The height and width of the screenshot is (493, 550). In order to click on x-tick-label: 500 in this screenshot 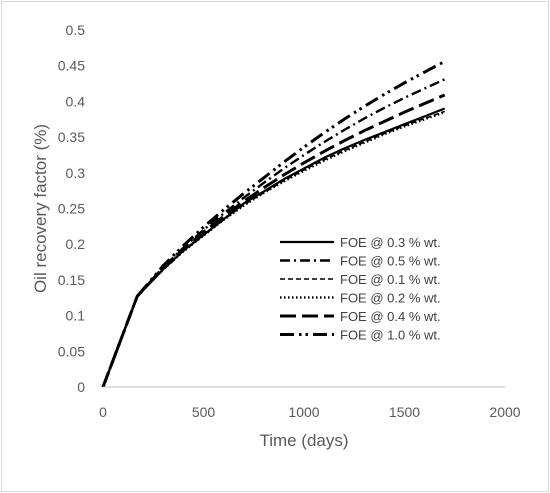, I will do `click(204, 412)`.